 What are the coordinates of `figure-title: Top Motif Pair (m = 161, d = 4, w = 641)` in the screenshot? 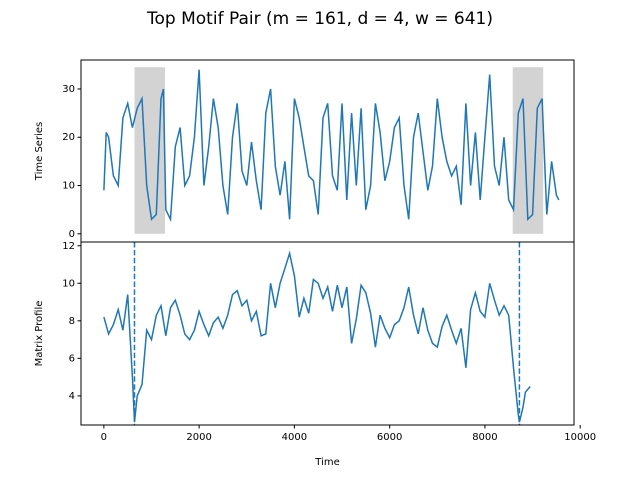 It's located at (319, 19).